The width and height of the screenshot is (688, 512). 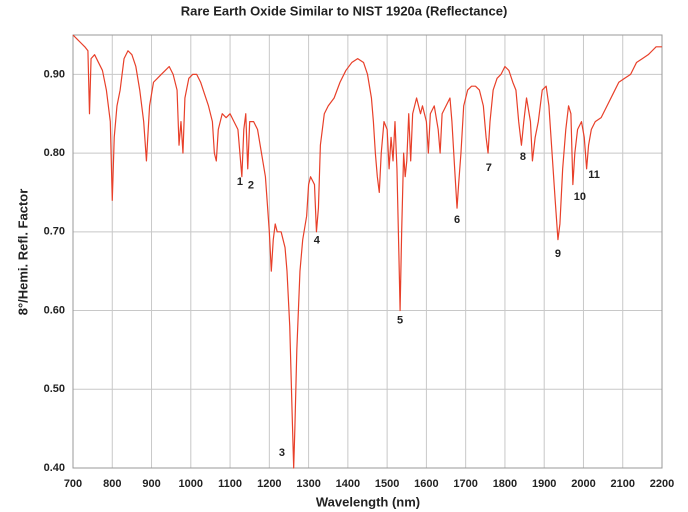 I want to click on annotation: 7, so click(x=489, y=168).